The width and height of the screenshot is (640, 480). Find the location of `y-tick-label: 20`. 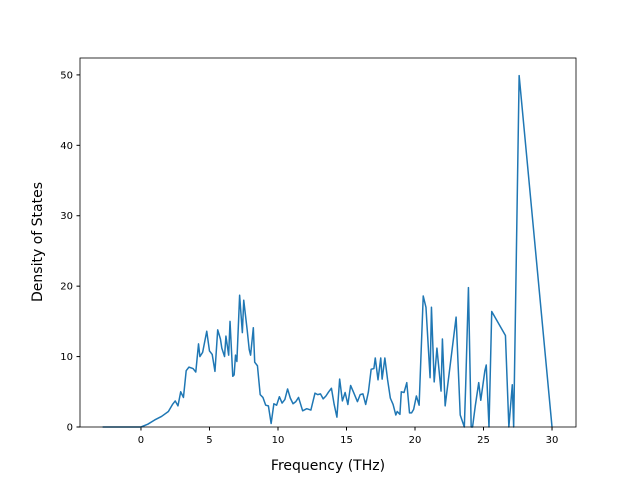

y-tick-label: 20 is located at coordinates (66, 287).